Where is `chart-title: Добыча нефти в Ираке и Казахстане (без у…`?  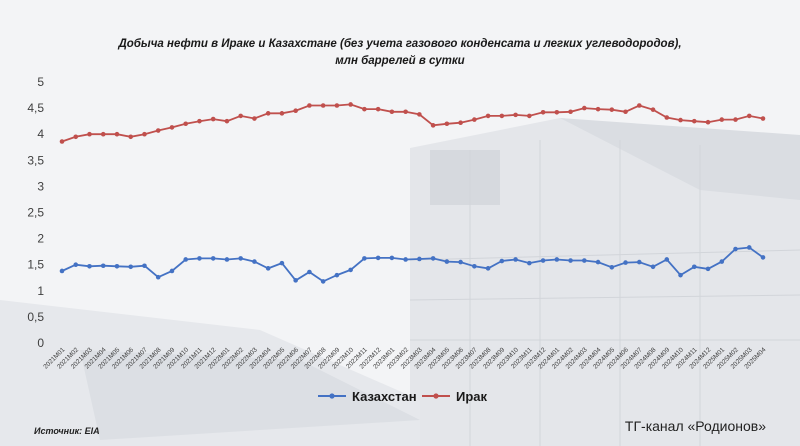 chart-title: Добыча нефти в Ираке и Казахстане (без у… is located at coordinates (400, 53).